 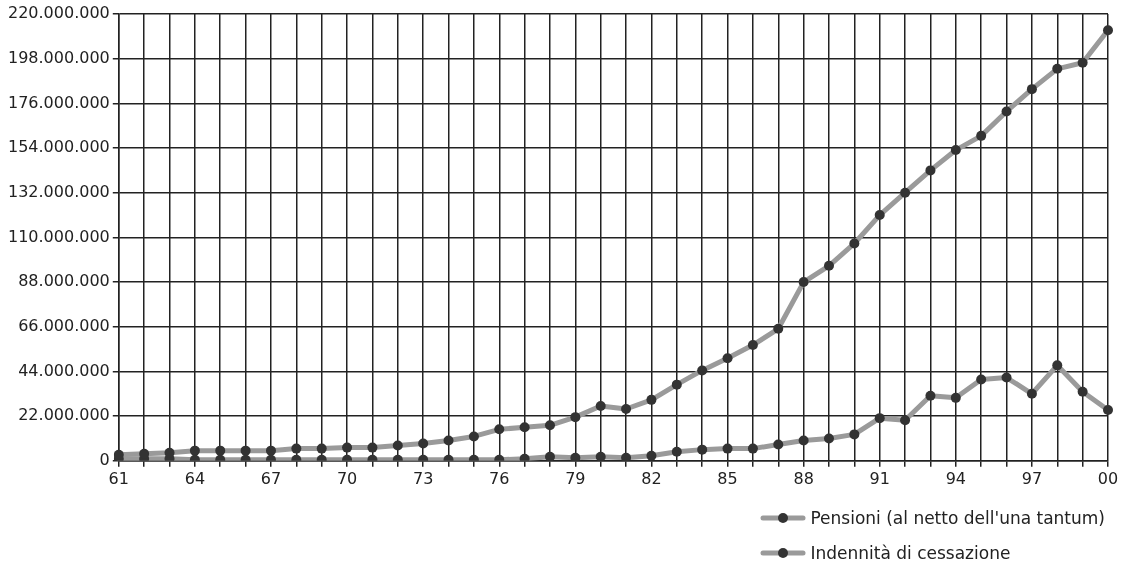 I want to click on x-tick-label: 67, so click(x=271, y=478).